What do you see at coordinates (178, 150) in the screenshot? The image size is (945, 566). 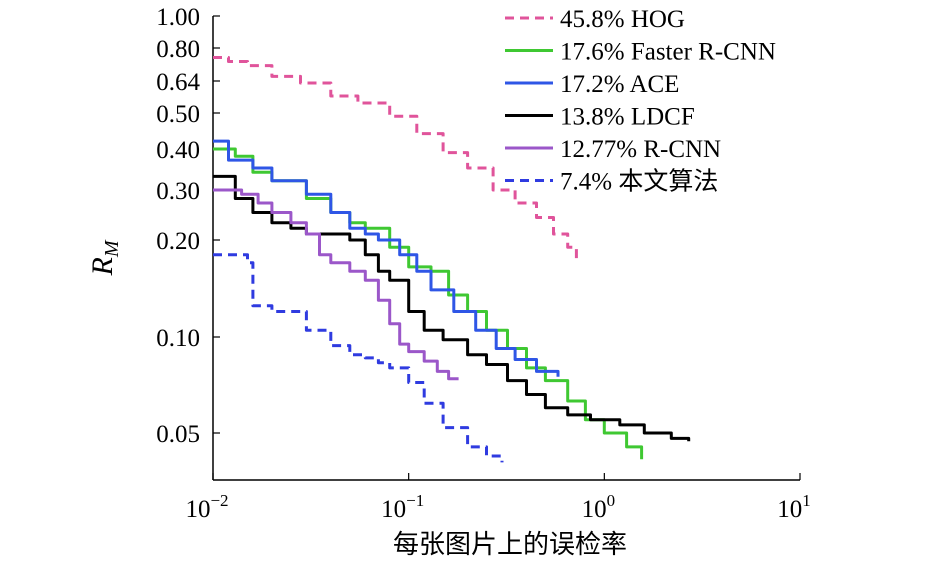 I see `y-tick-label: 0.40` at bounding box center [178, 150].